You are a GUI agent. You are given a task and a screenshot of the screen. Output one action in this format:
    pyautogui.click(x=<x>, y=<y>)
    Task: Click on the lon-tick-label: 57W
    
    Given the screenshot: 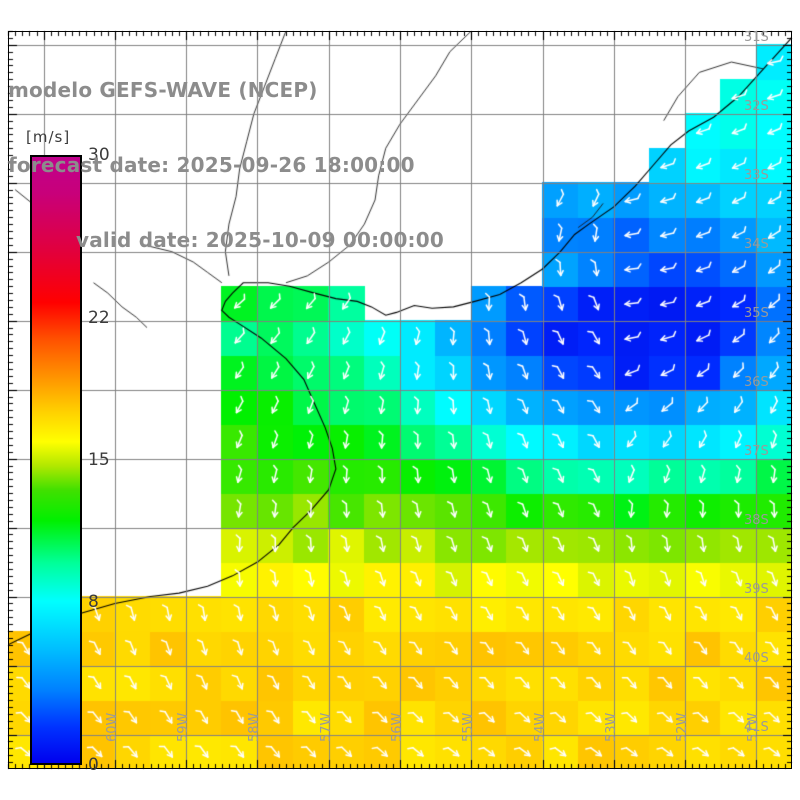 What is the action you would take?
    pyautogui.click(x=326, y=727)
    